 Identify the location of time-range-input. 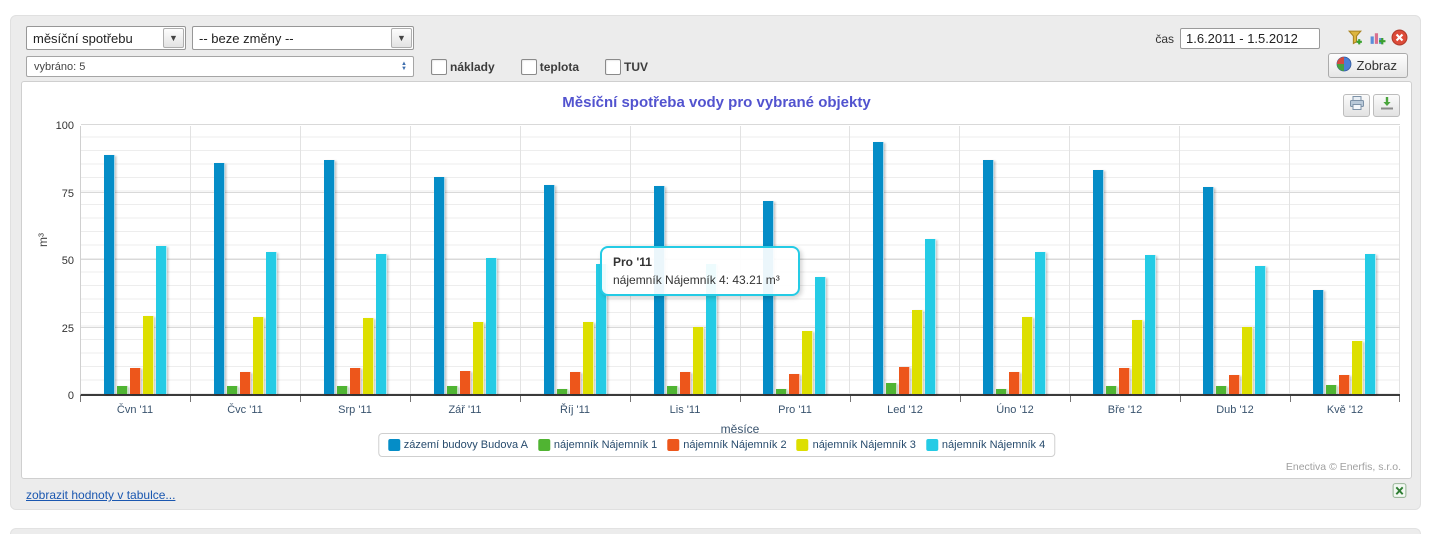
(1250, 38).